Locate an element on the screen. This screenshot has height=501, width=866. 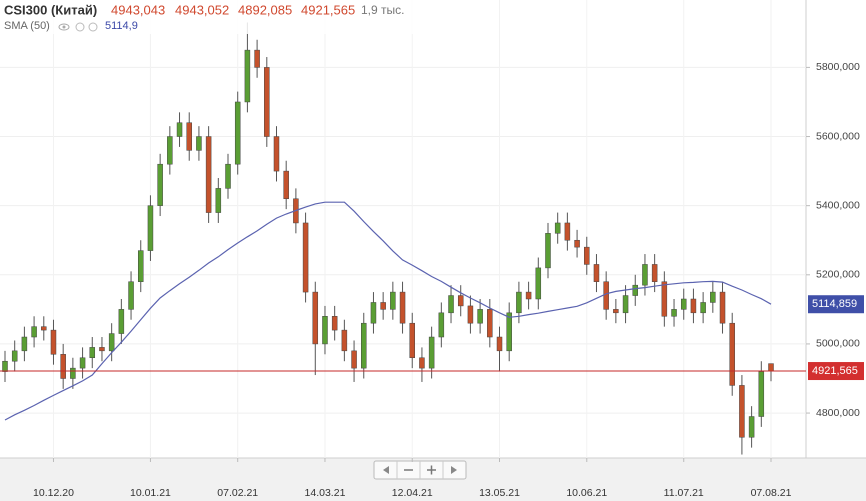
scroll-left is located at coordinates (386, 470).